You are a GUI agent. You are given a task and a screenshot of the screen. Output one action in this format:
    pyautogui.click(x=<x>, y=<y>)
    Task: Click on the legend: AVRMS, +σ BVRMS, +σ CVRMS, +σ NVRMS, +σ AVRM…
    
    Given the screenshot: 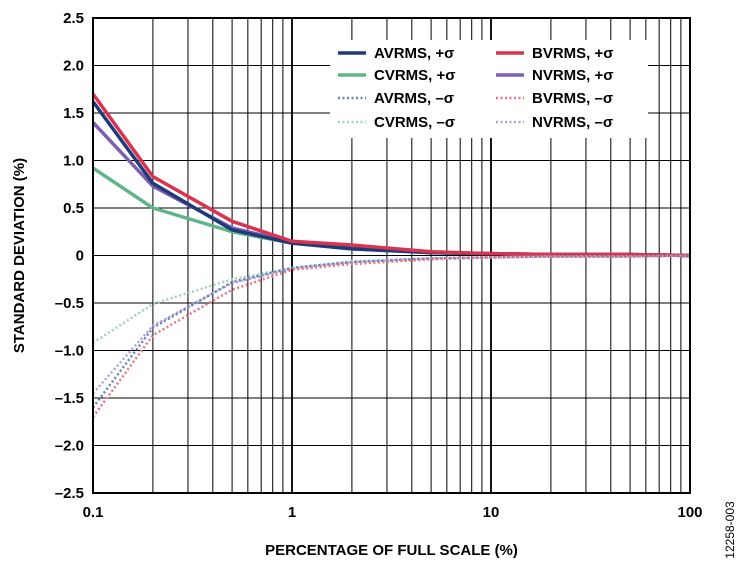 What is the action you would take?
    pyautogui.click(x=489, y=89)
    